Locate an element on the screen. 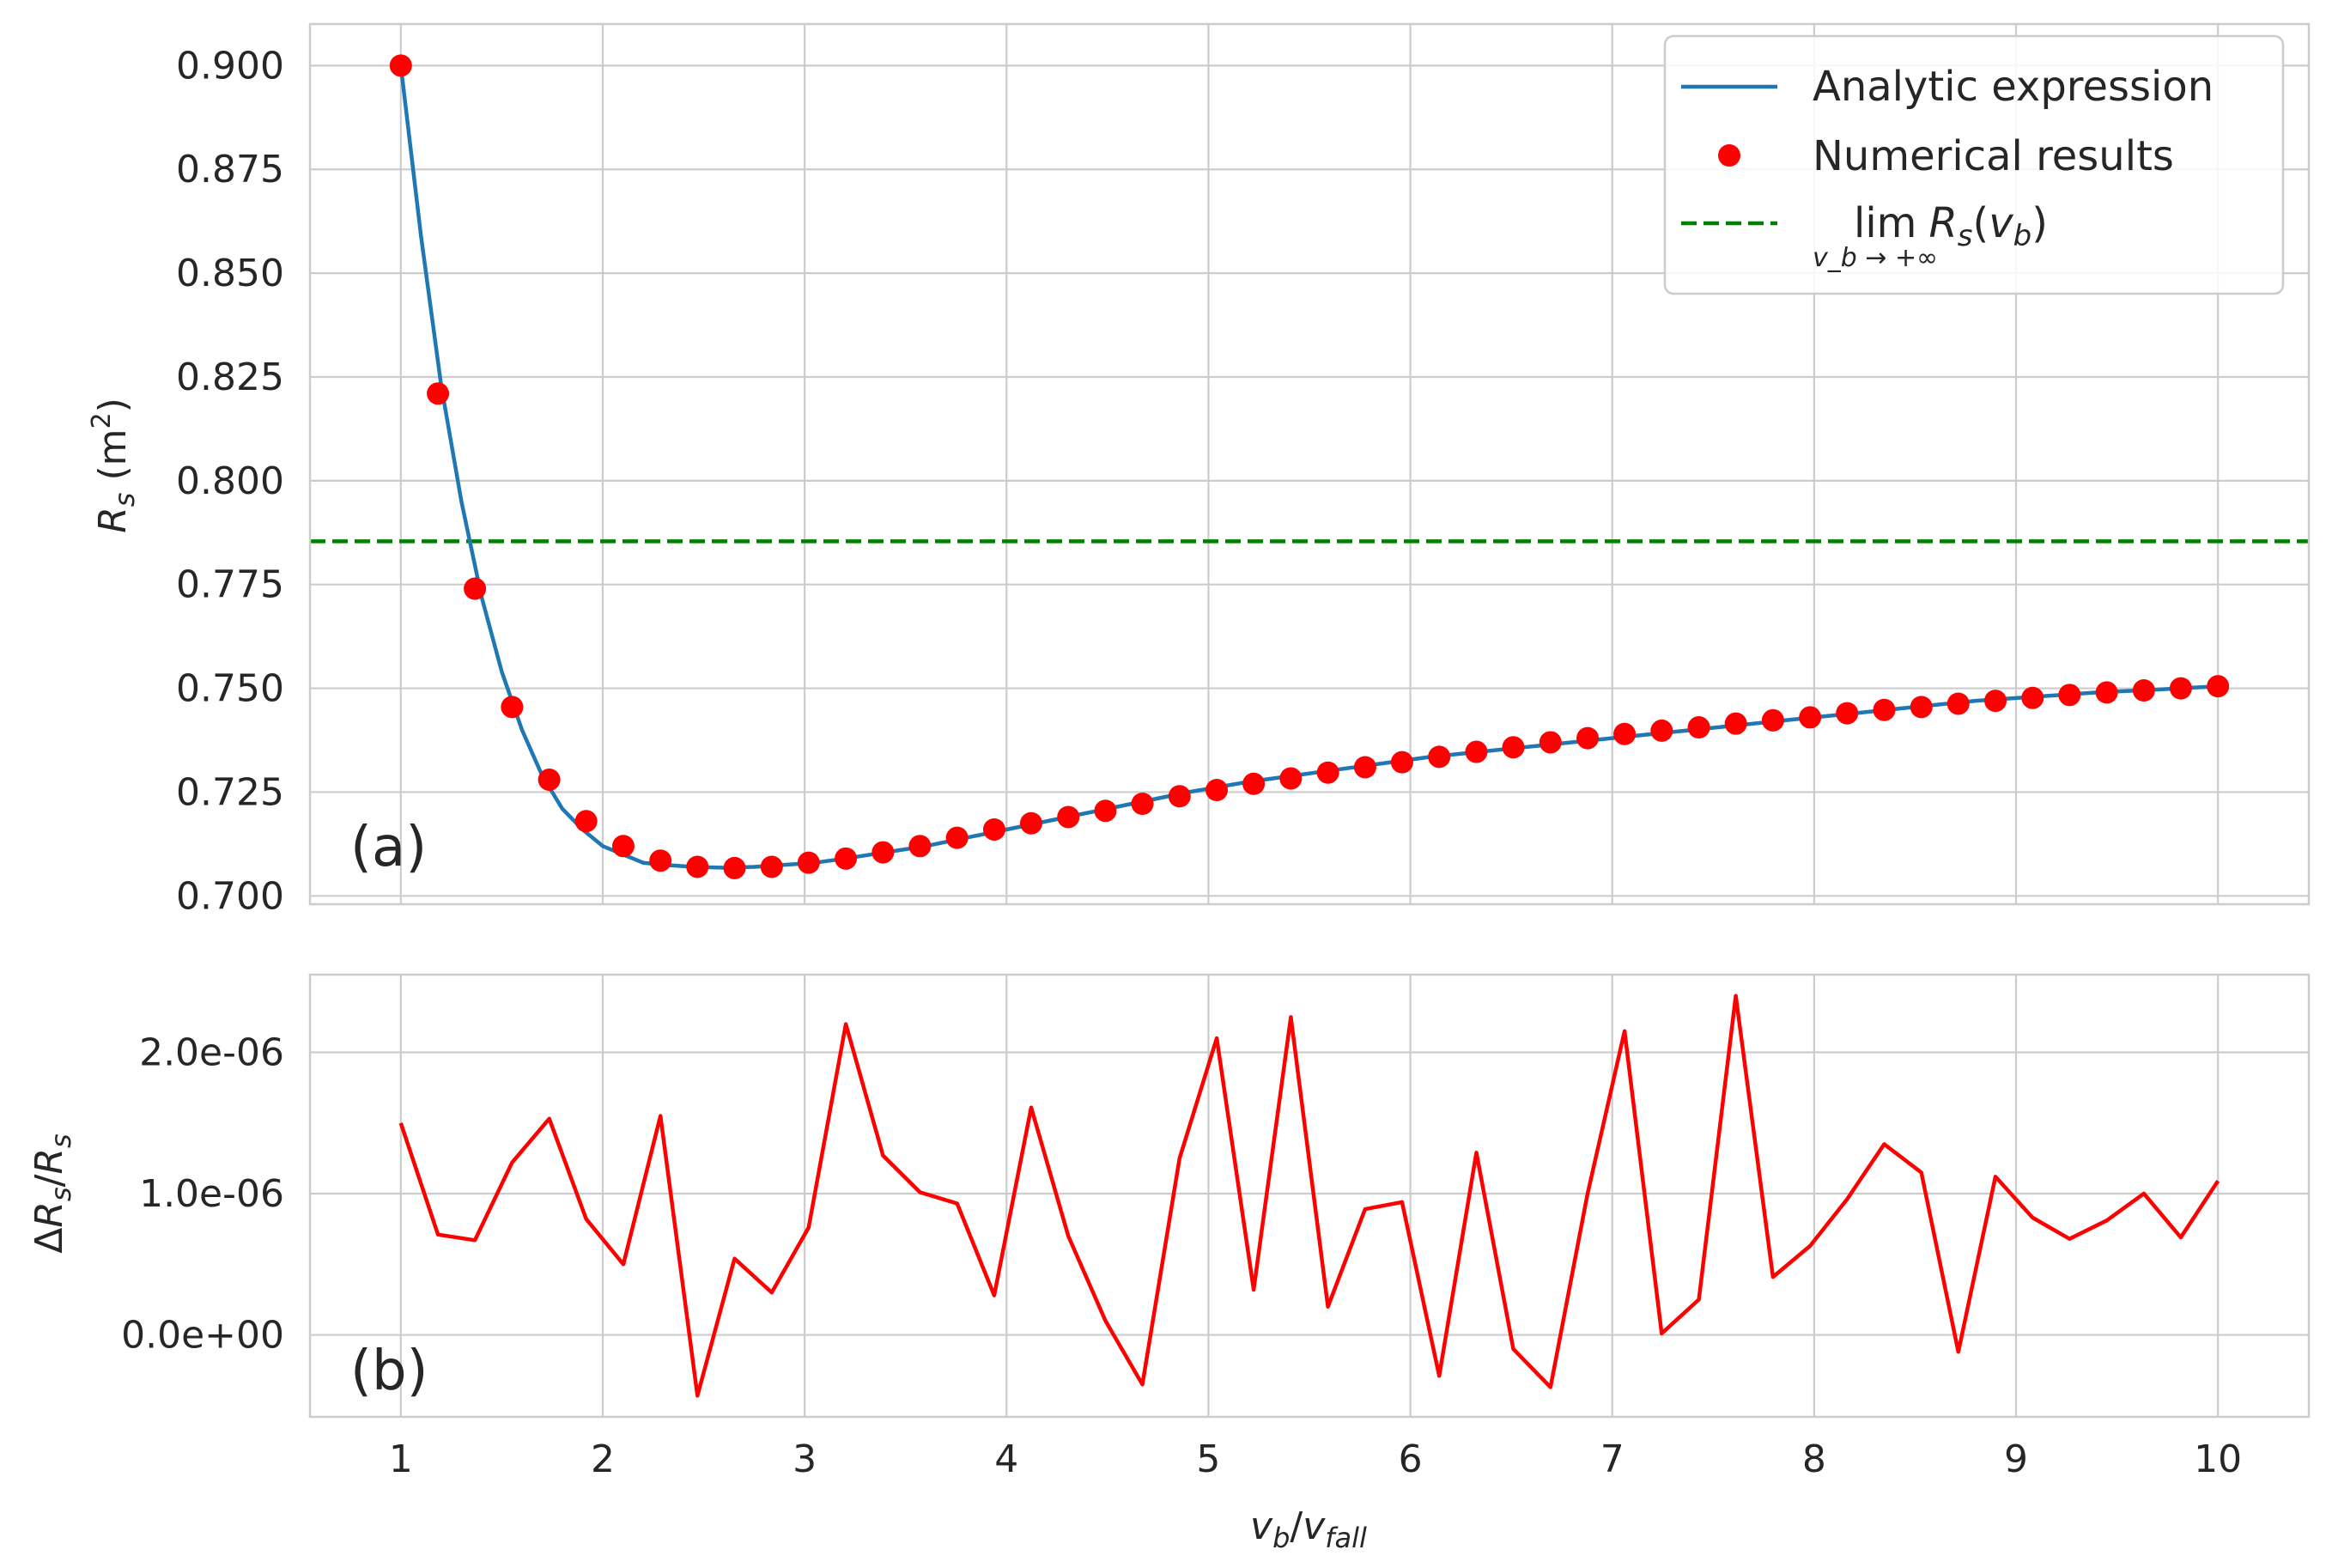  panel-a-y-tick-label: 0.825 is located at coordinates (230, 377).